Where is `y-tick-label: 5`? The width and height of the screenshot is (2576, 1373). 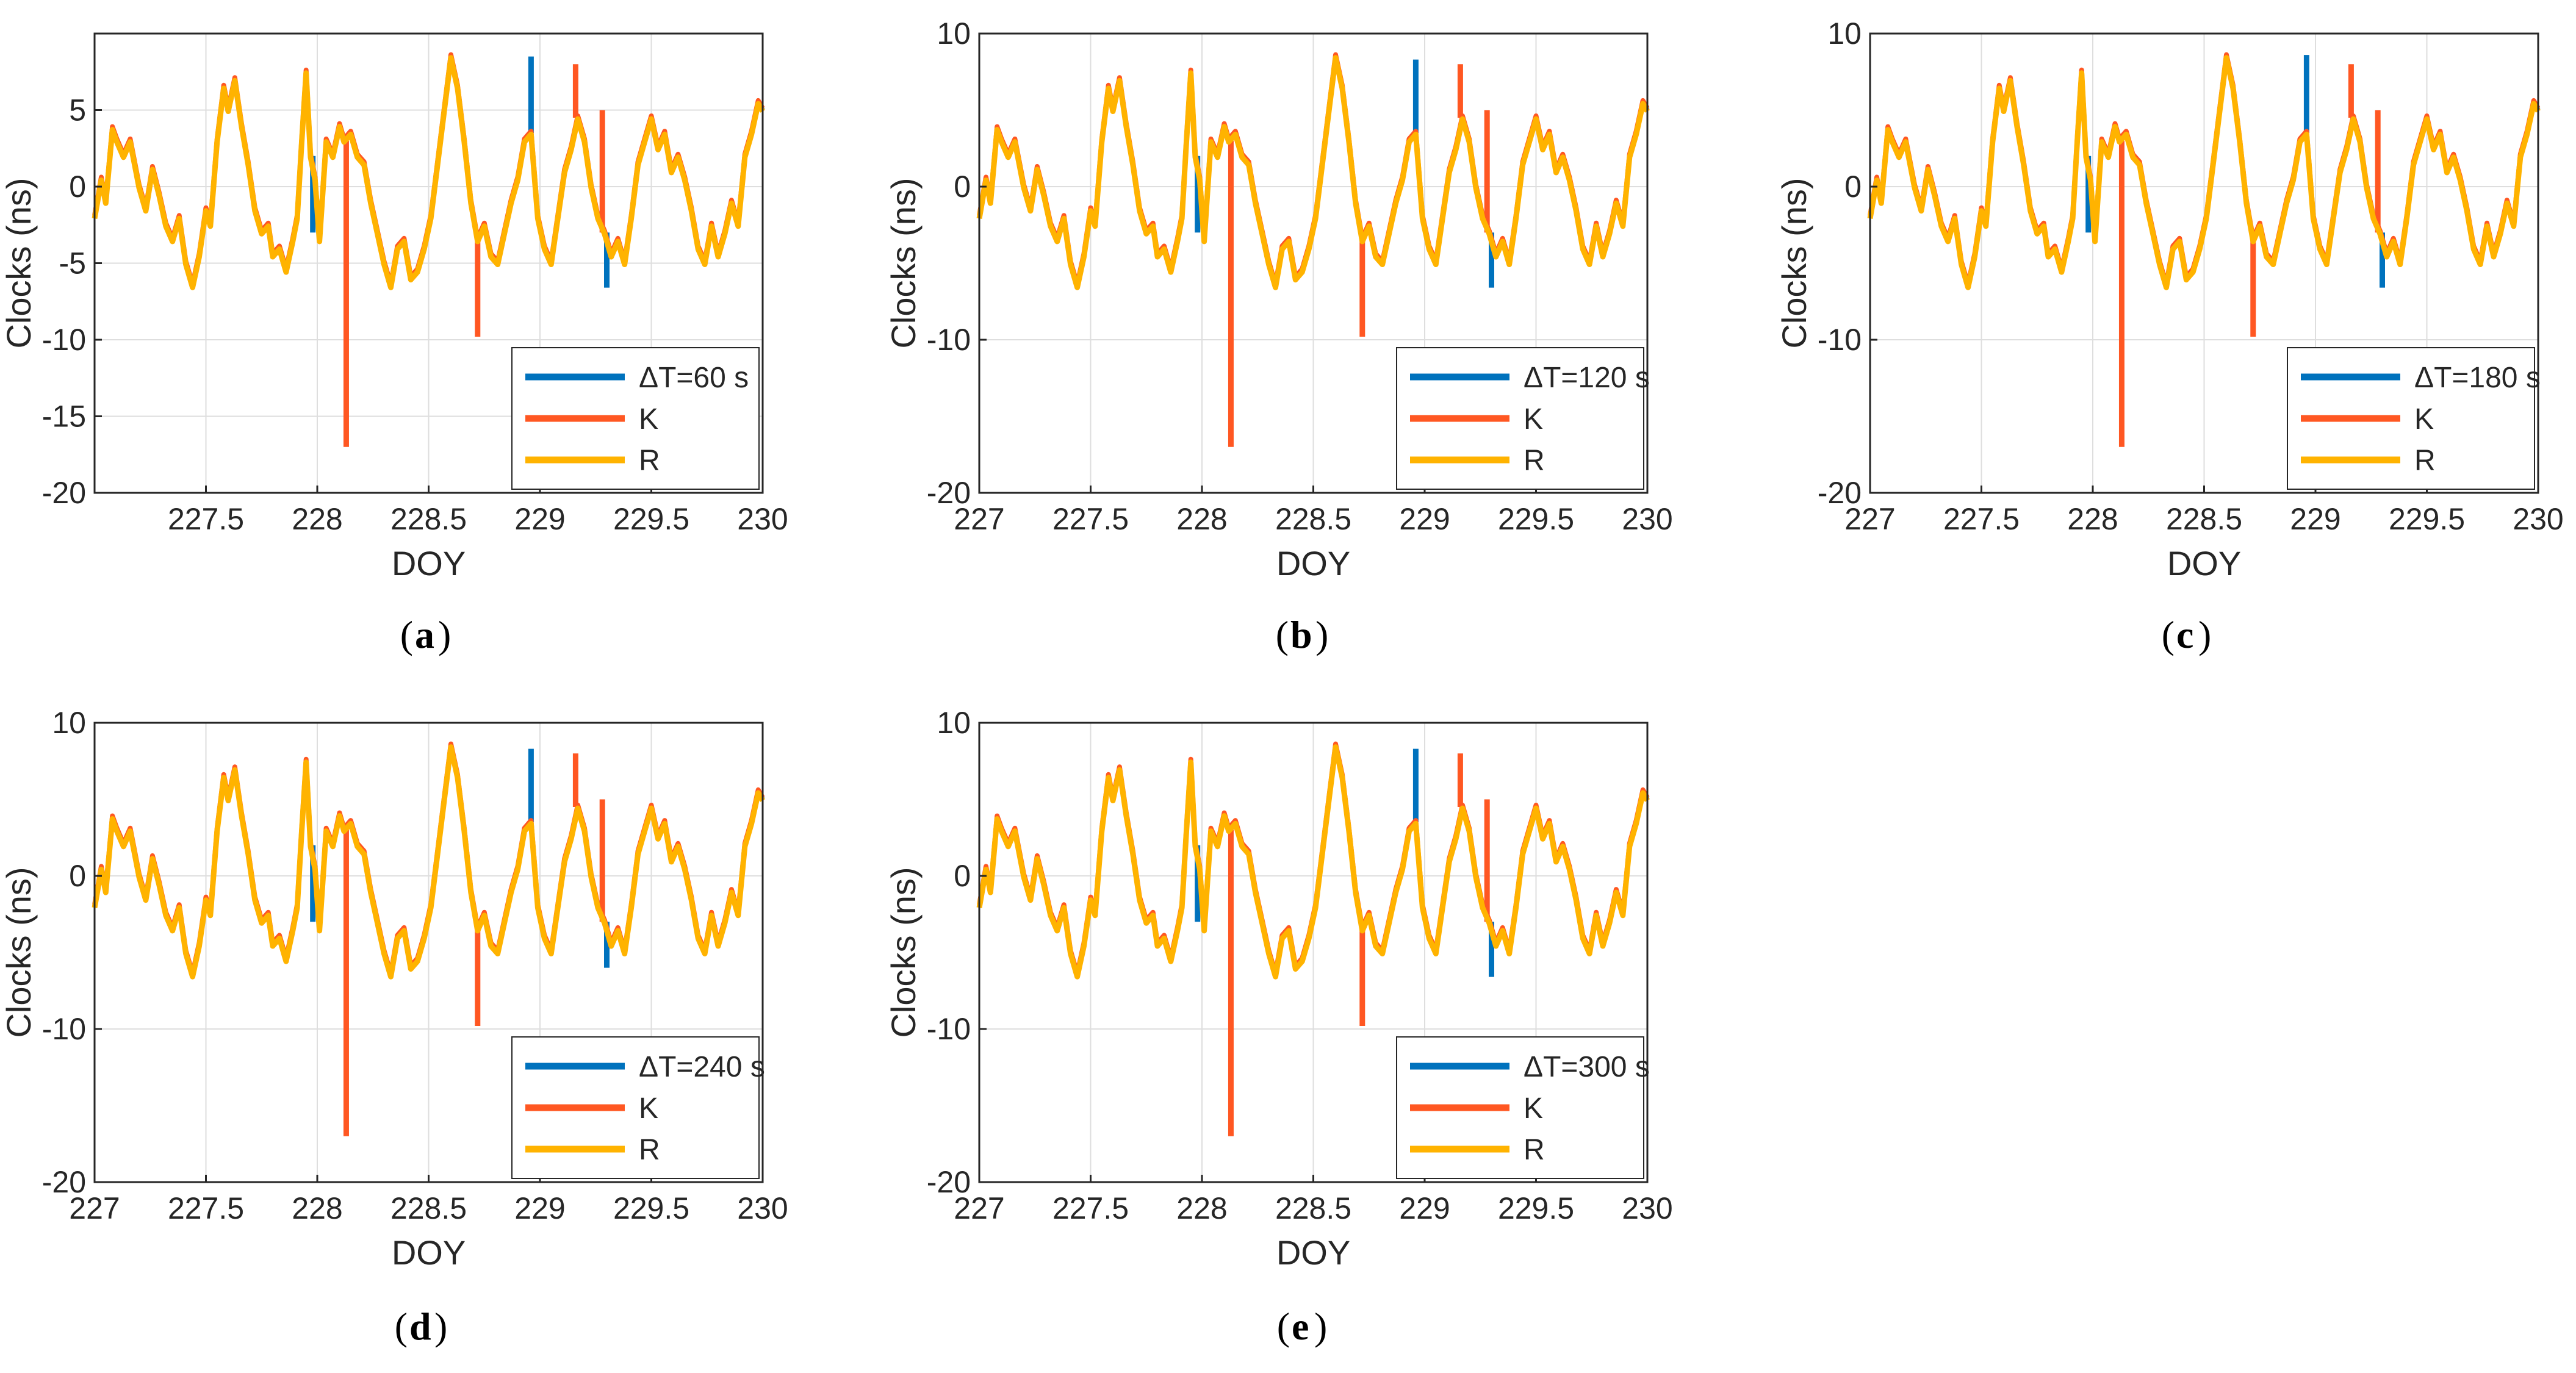
y-tick-label: 5 is located at coordinates (77, 110).